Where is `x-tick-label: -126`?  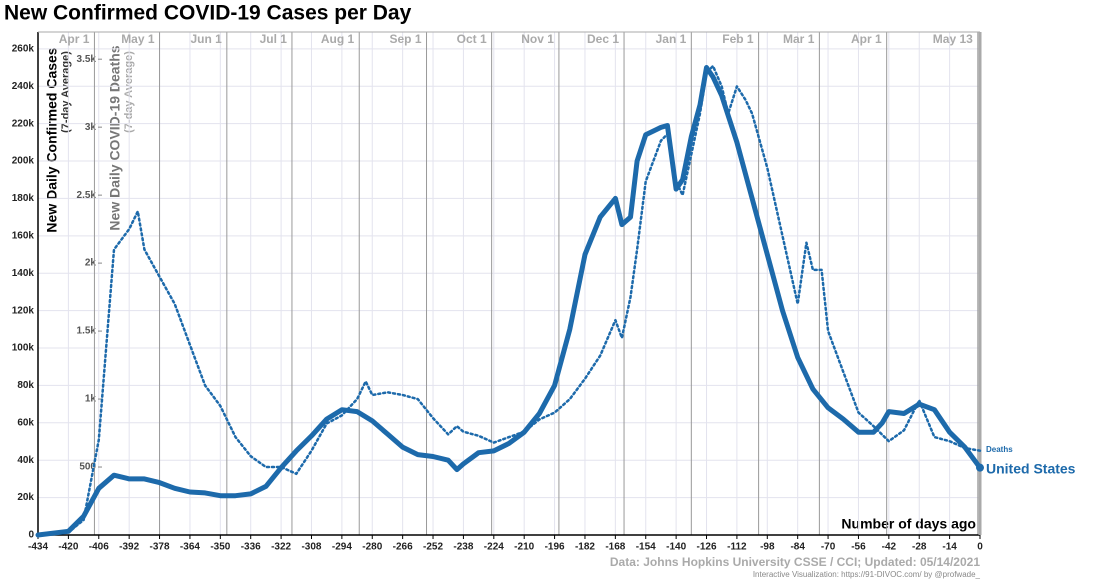
x-tick-label: -126 is located at coordinates (707, 547).